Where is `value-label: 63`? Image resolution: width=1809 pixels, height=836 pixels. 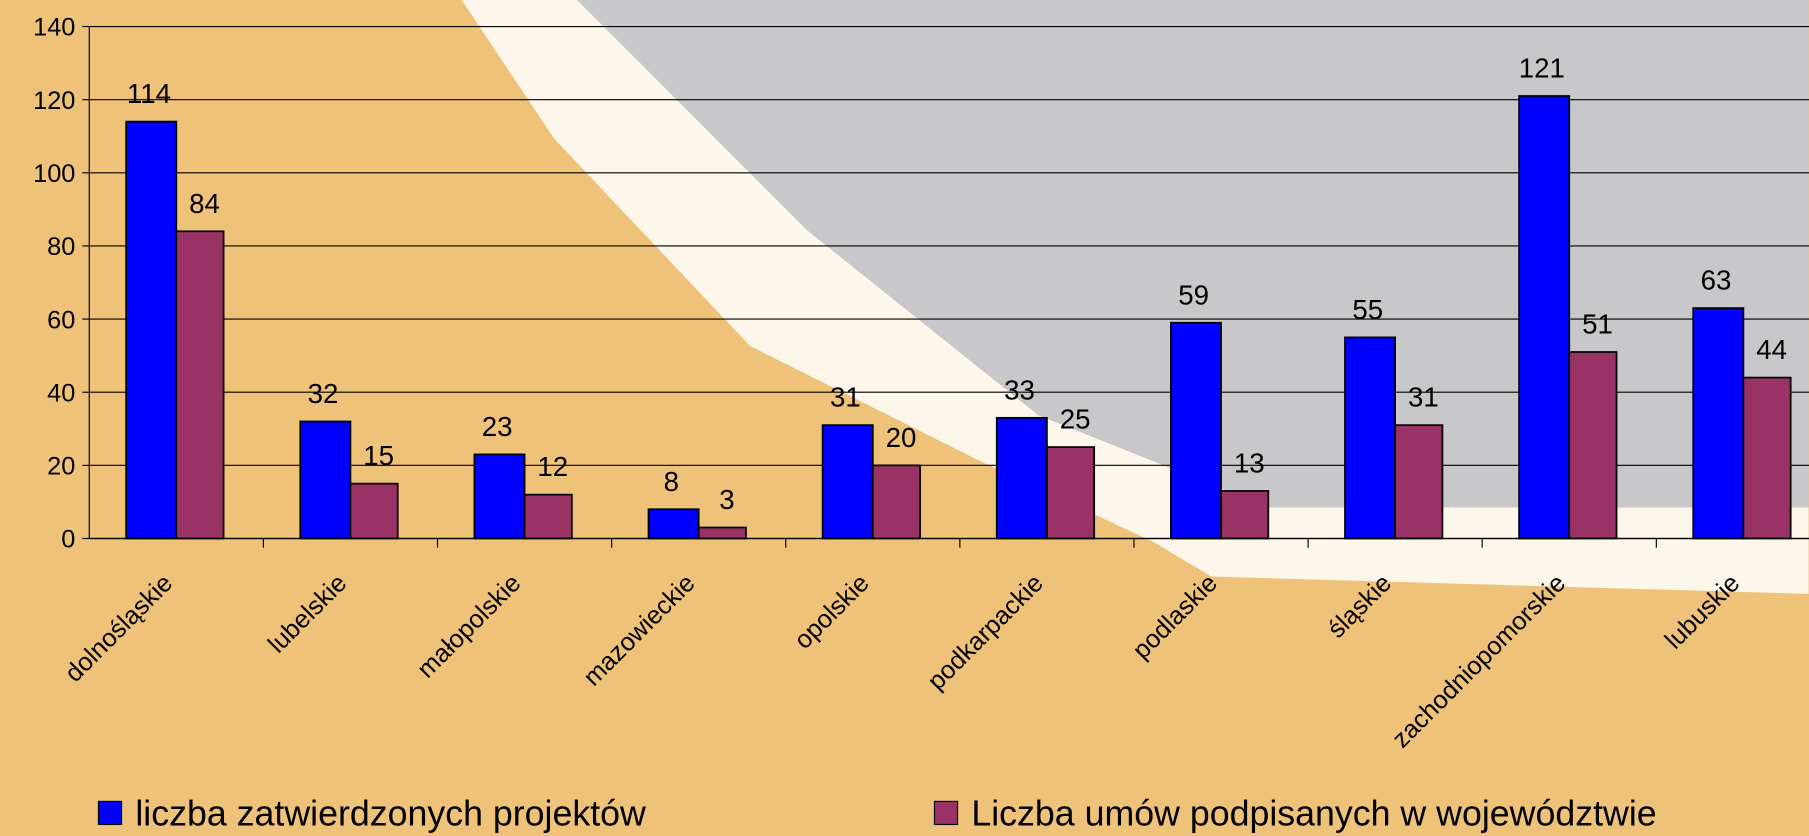
value-label: 63 is located at coordinates (1716, 280).